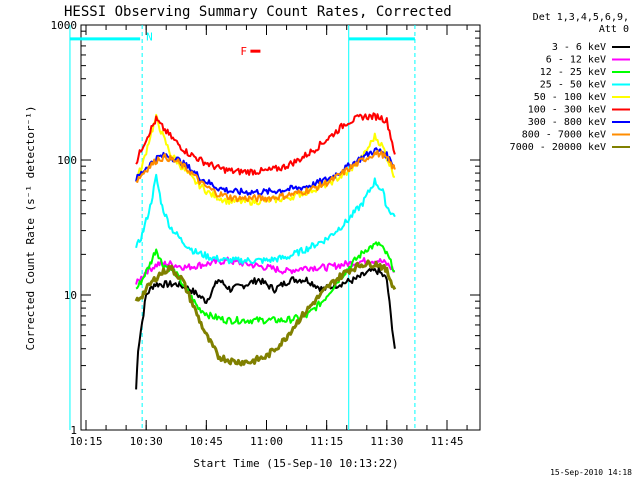 This screenshot has width=640, height=480. I want to click on y-tick-label: 1, so click(73, 430).